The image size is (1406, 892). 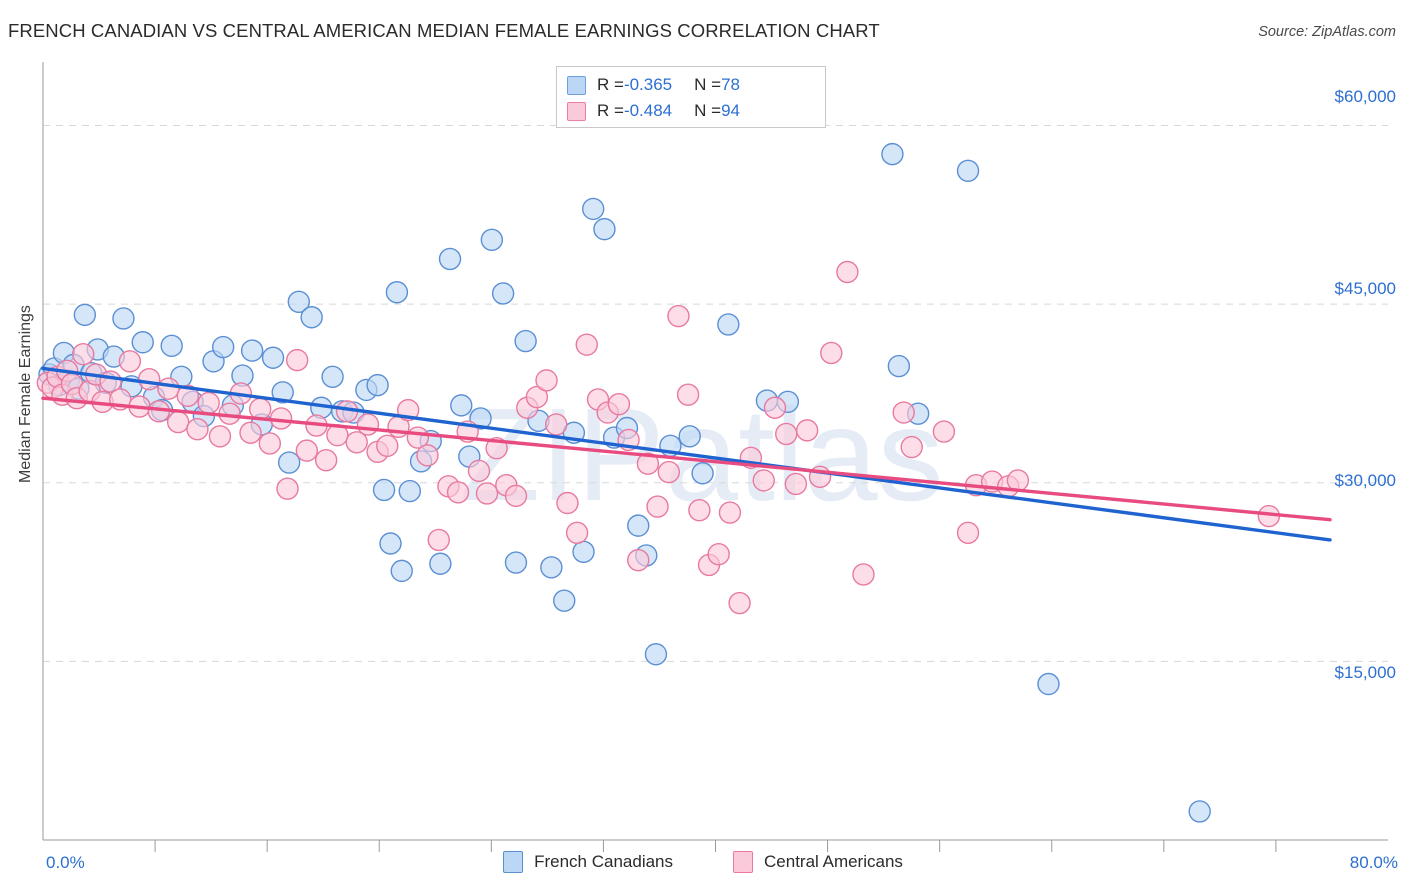 I want to click on n-value-pink: 94, so click(x=730, y=110).